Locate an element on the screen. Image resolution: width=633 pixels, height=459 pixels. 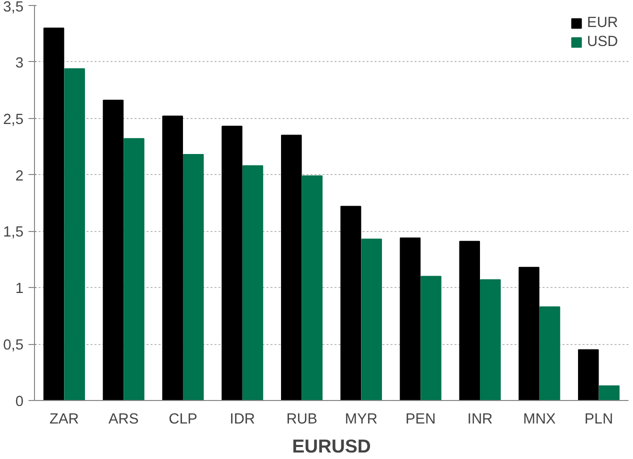
y-tick-label: 2,5 is located at coordinates (13, 120).